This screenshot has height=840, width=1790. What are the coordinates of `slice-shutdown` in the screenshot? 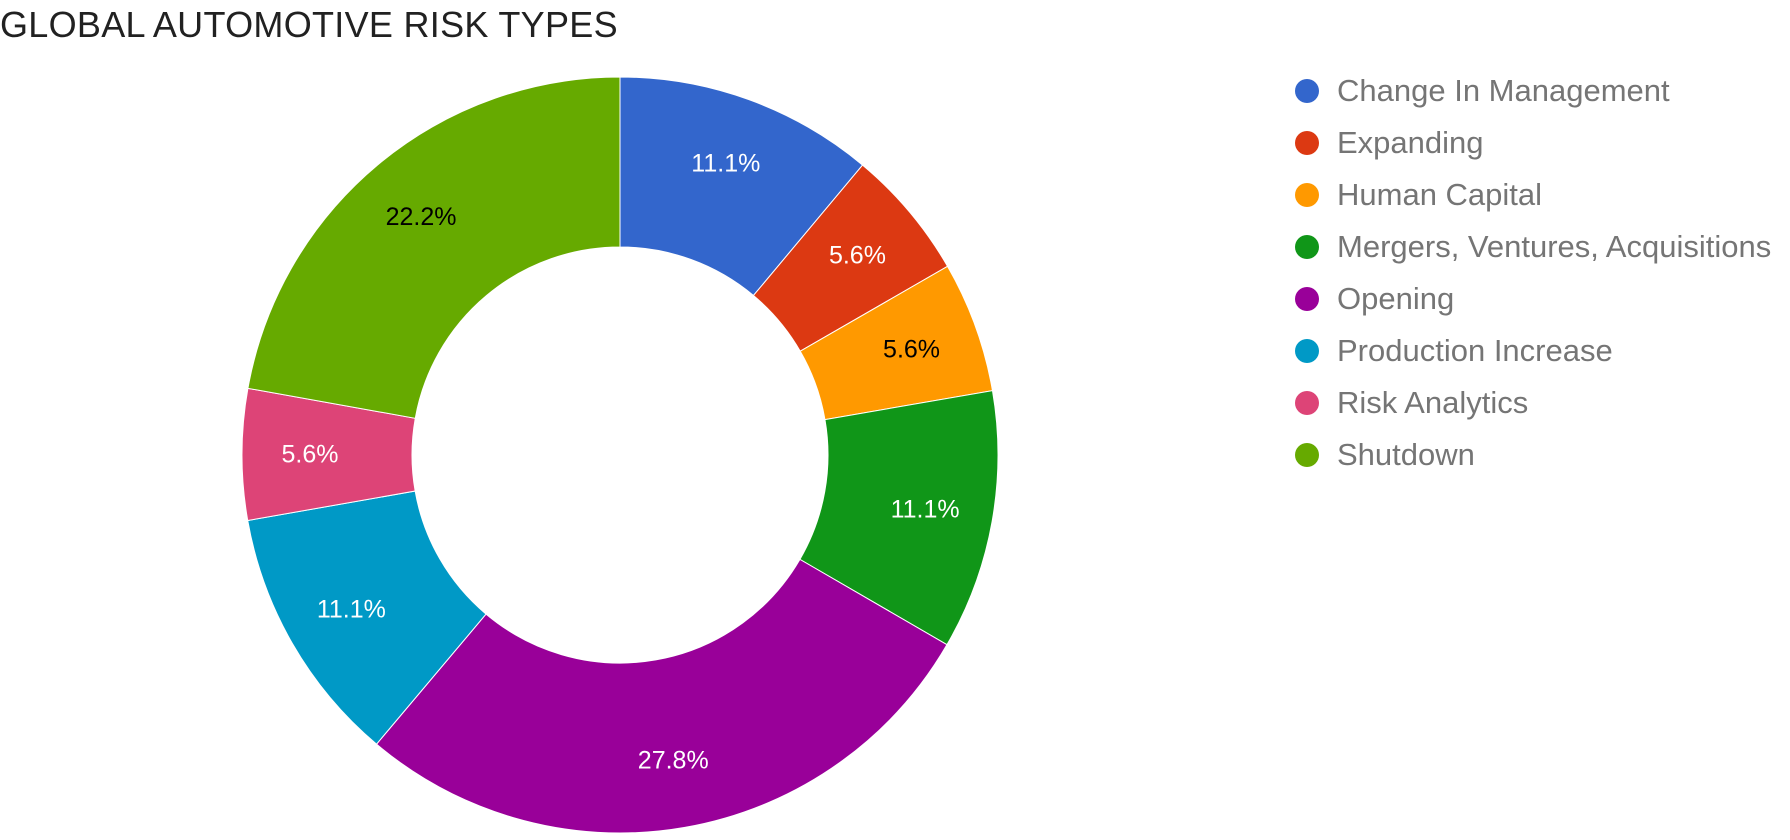 It's located at (434, 247).